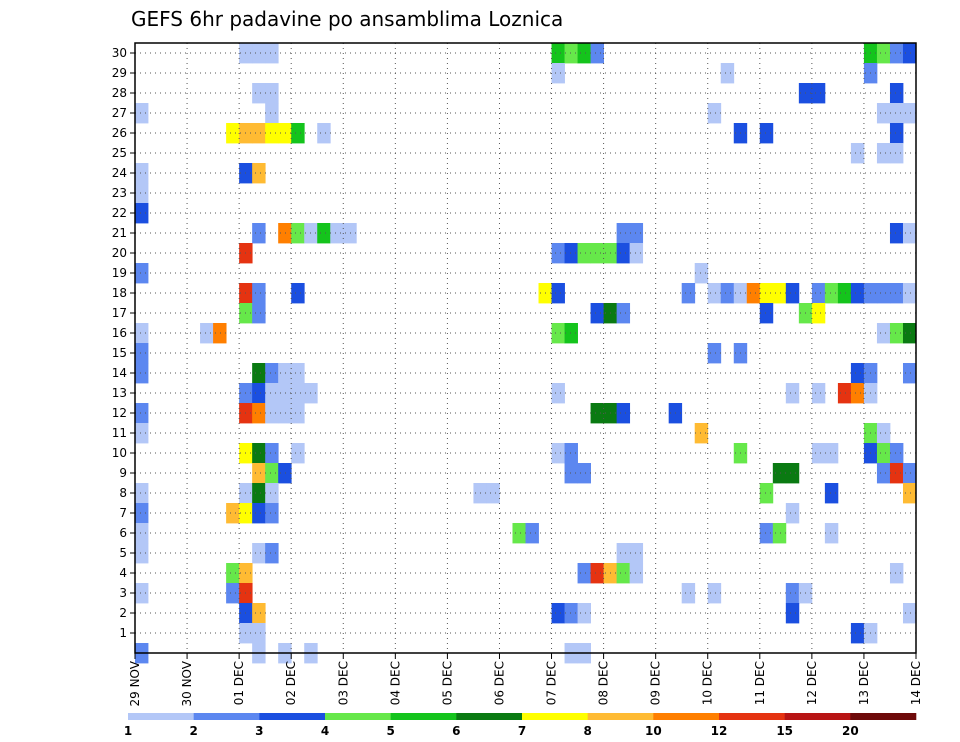 This screenshot has width=960, height=742. Describe the element at coordinates (119, 73) in the screenshot. I see `y-tick-label: 29` at that location.